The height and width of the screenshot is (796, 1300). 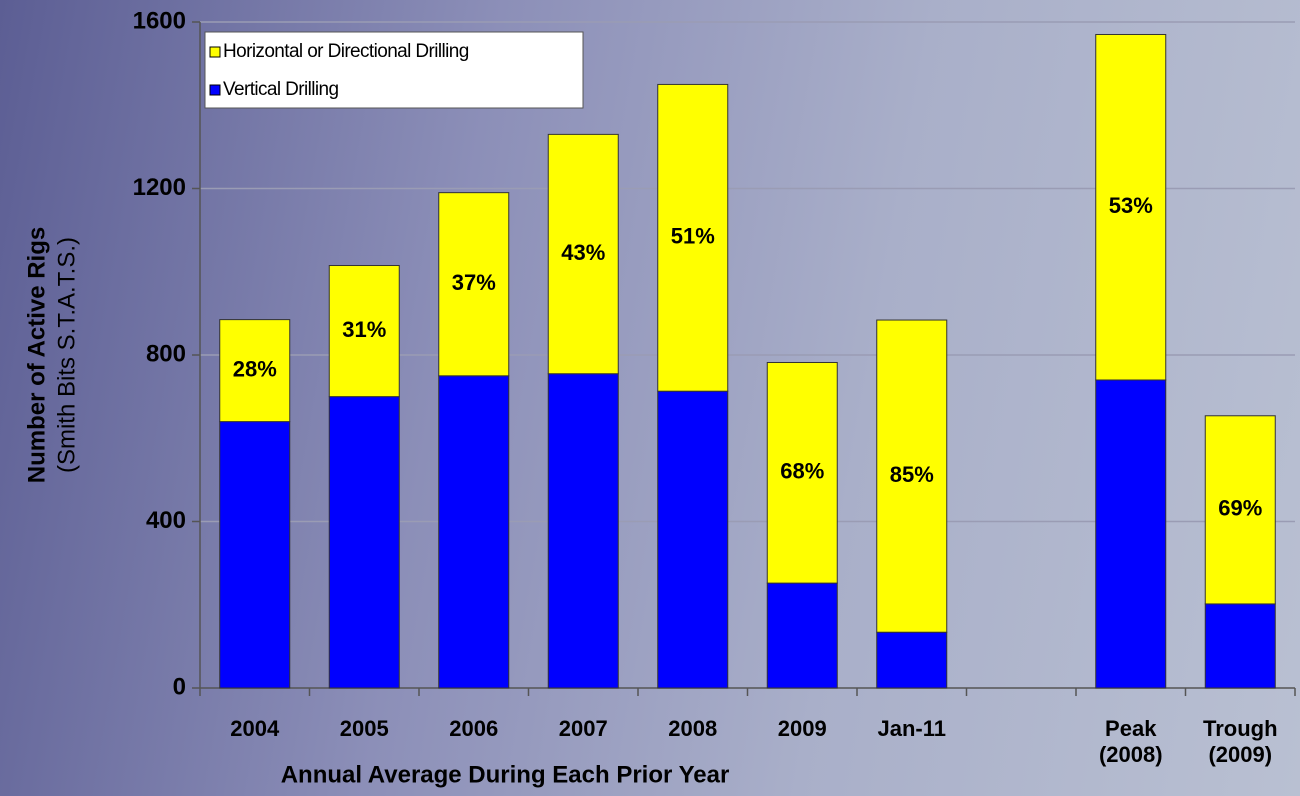 I want to click on percent-label: 43%, so click(x=583, y=252).